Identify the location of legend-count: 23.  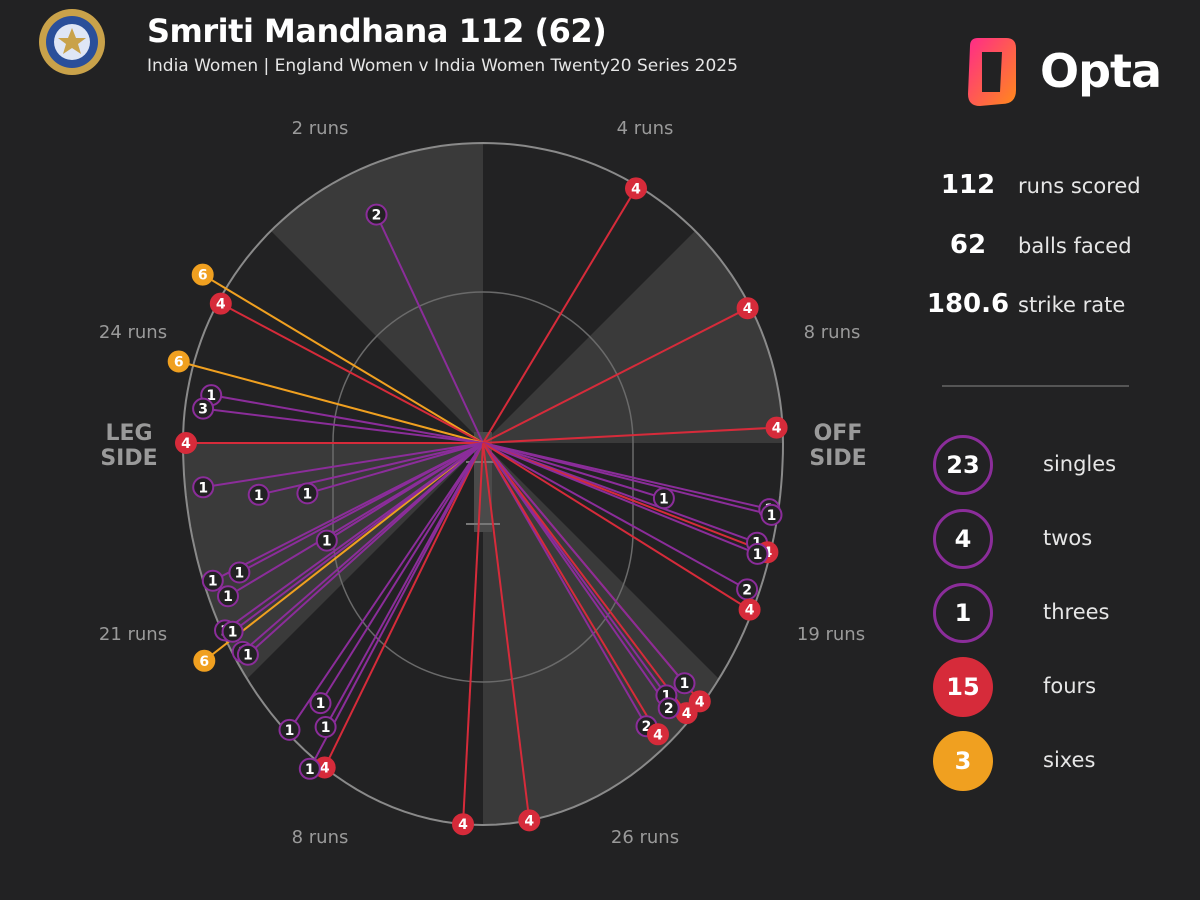
(963, 465).